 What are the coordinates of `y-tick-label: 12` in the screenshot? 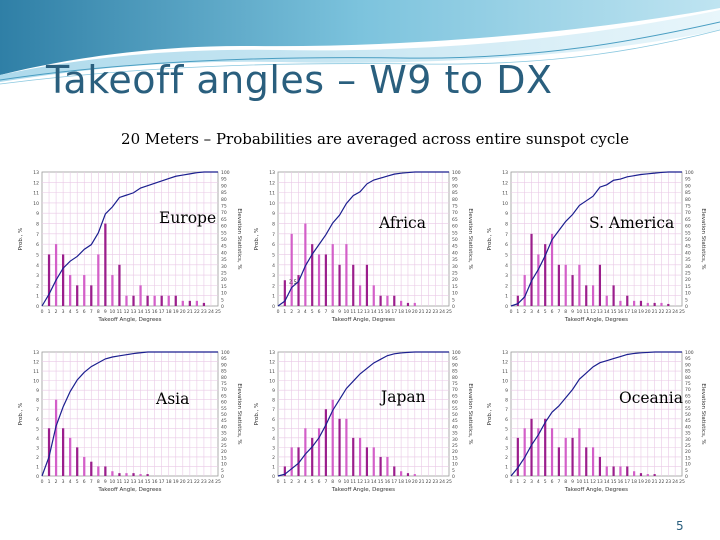 It's located at (505, 183).